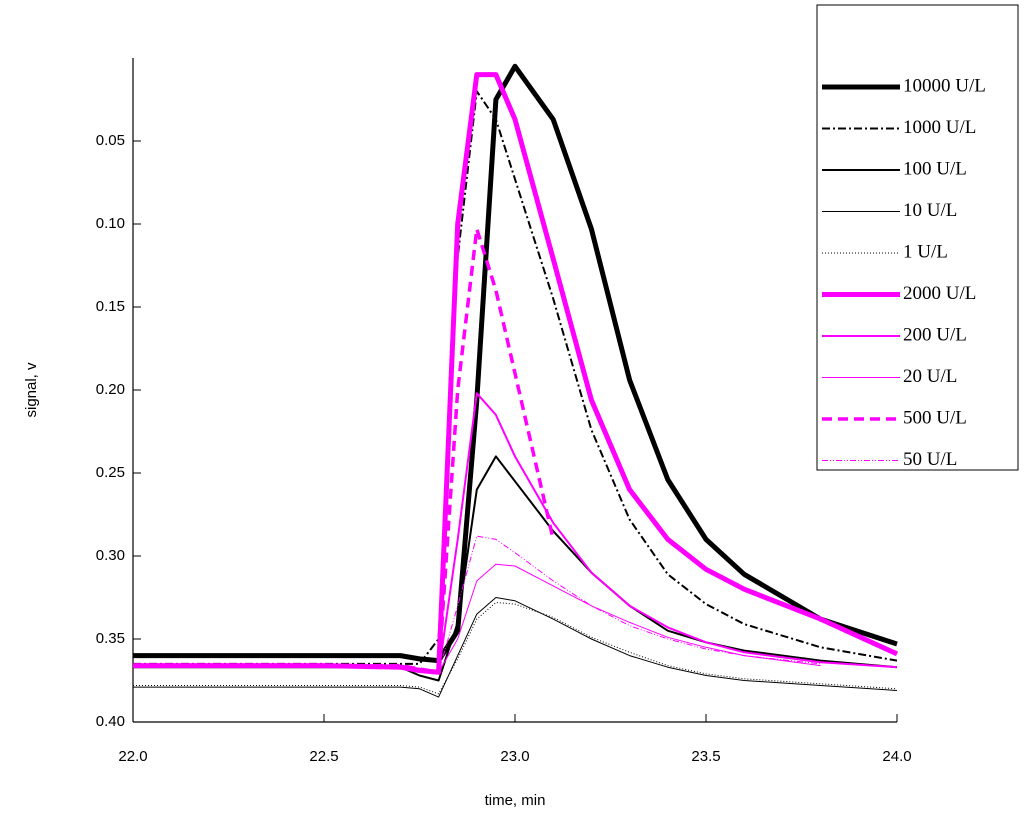 The width and height of the screenshot is (1025, 815). I want to click on y-tick-label: 0.25, so click(110, 472).